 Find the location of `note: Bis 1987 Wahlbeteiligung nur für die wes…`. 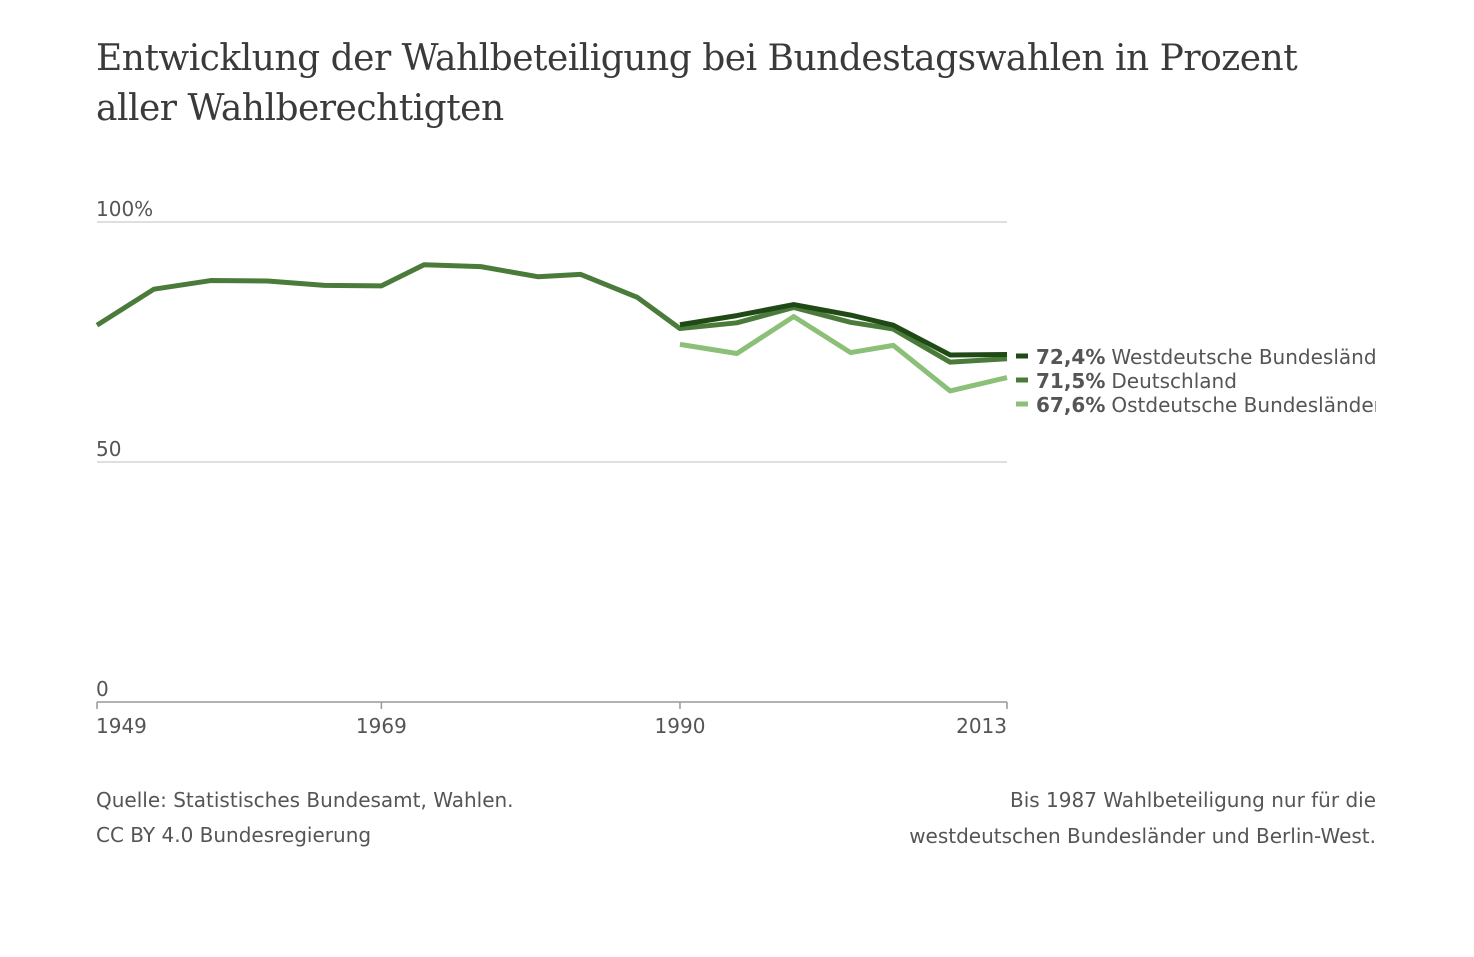

note: Bis 1987 Wahlbeteiligung nur für die wes… is located at coordinates (1142, 818).